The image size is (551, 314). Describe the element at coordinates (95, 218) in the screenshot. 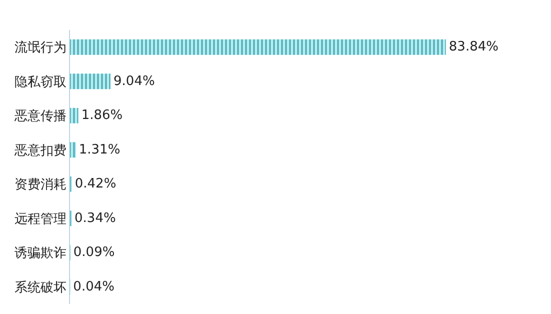

I see `data-label: 0.34%` at that location.